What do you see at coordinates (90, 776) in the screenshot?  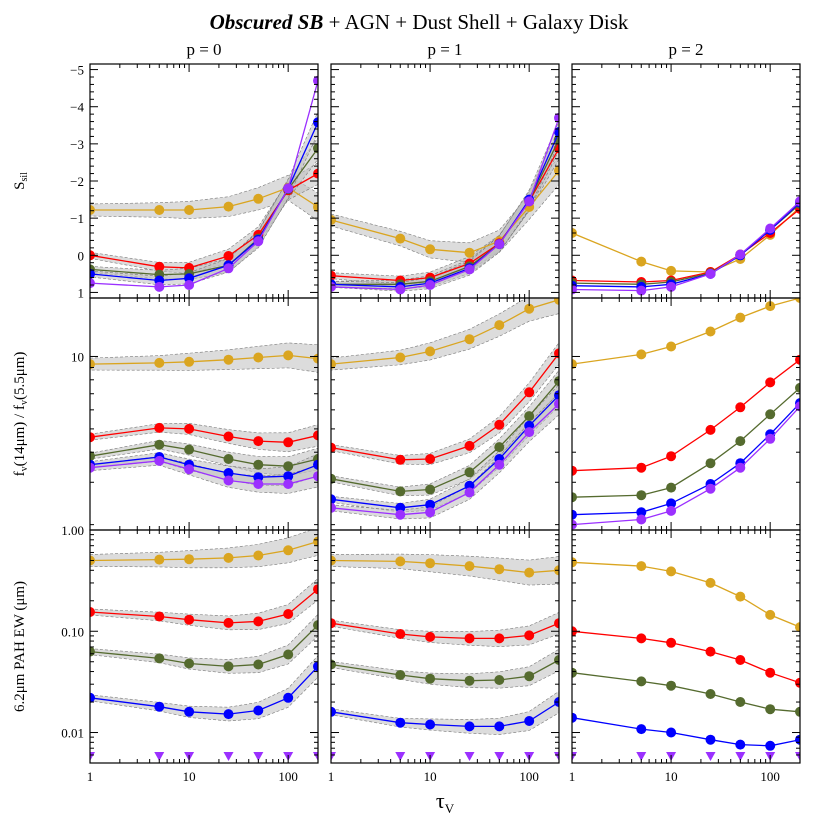 I see `x-tick-label: 1` at bounding box center [90, 776].